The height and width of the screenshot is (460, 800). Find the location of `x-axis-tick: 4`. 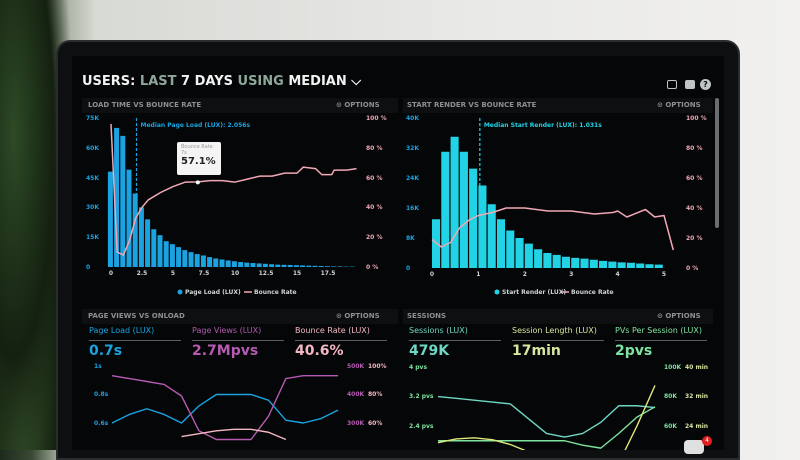

x-axis-tick: 4 is located at coordinates (618, 274).